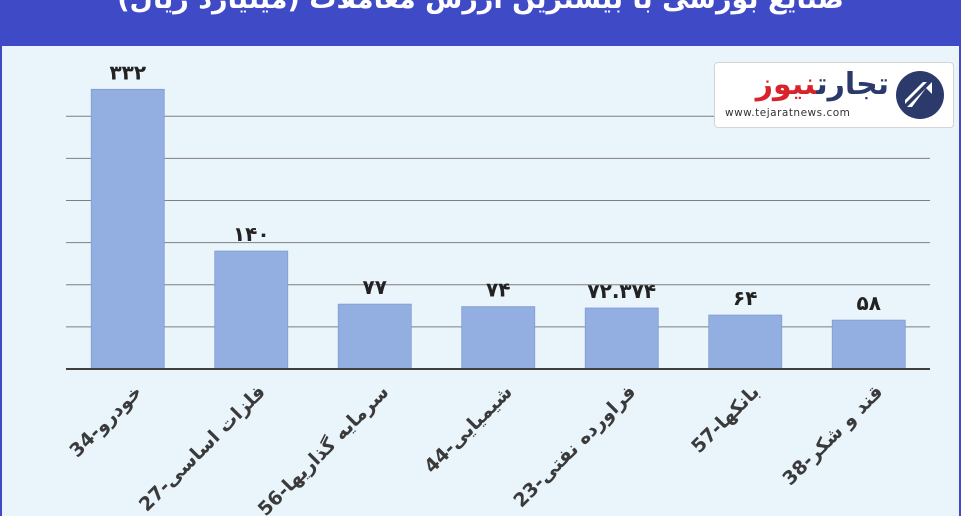  I want to click on category-tick-label: 56-سرمایه گذاریها, so click(323, 448).